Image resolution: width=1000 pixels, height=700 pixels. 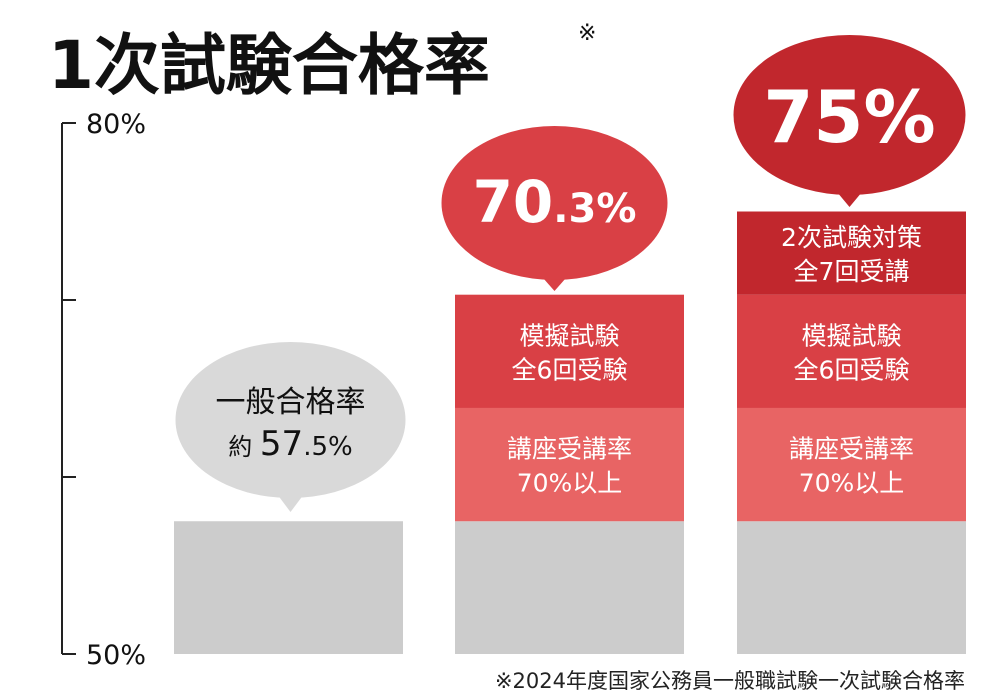 What do you see at coordinates (851, 449) in the screenshot?
I see `segment-label-full-course-1-0: 講座受講率` at bounding box center [851, 449].